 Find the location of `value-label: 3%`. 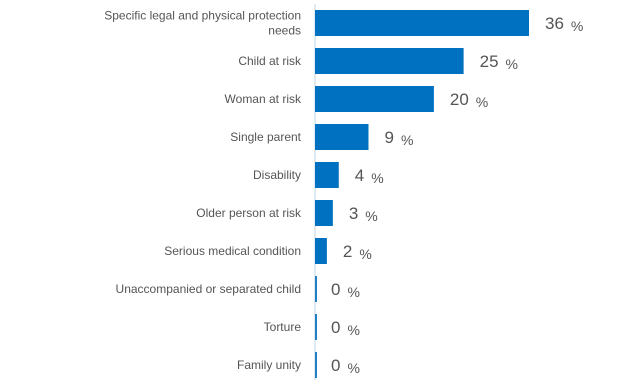

value-label: 3% is located at coordinates (363, 214).